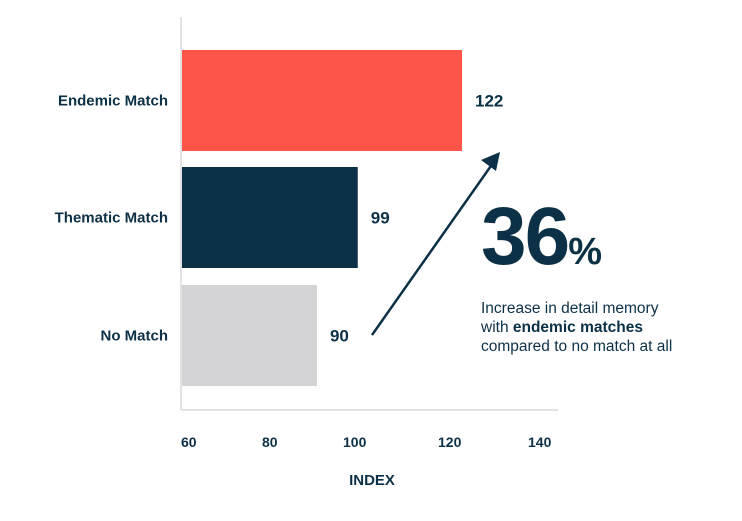 Image resolution: width=742 pixels, height=521 pixels. What do you see at coordinates (497, 327) in the screenshot?
I see `callout-line-2-prefix: with` at bounding box center [497, 327].